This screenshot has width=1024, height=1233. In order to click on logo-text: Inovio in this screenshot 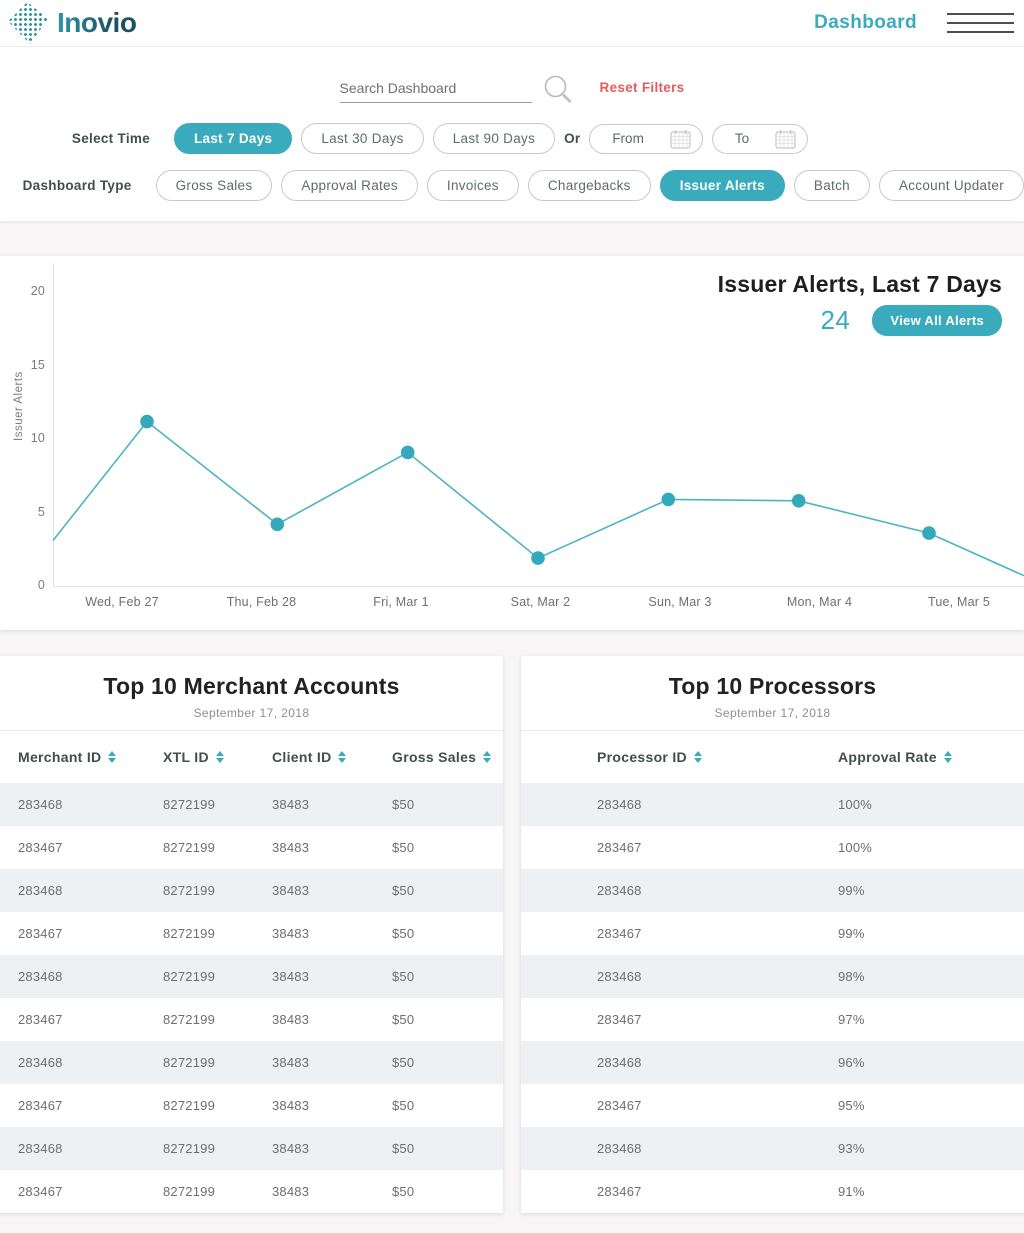, I will do `click(97, 22)`.